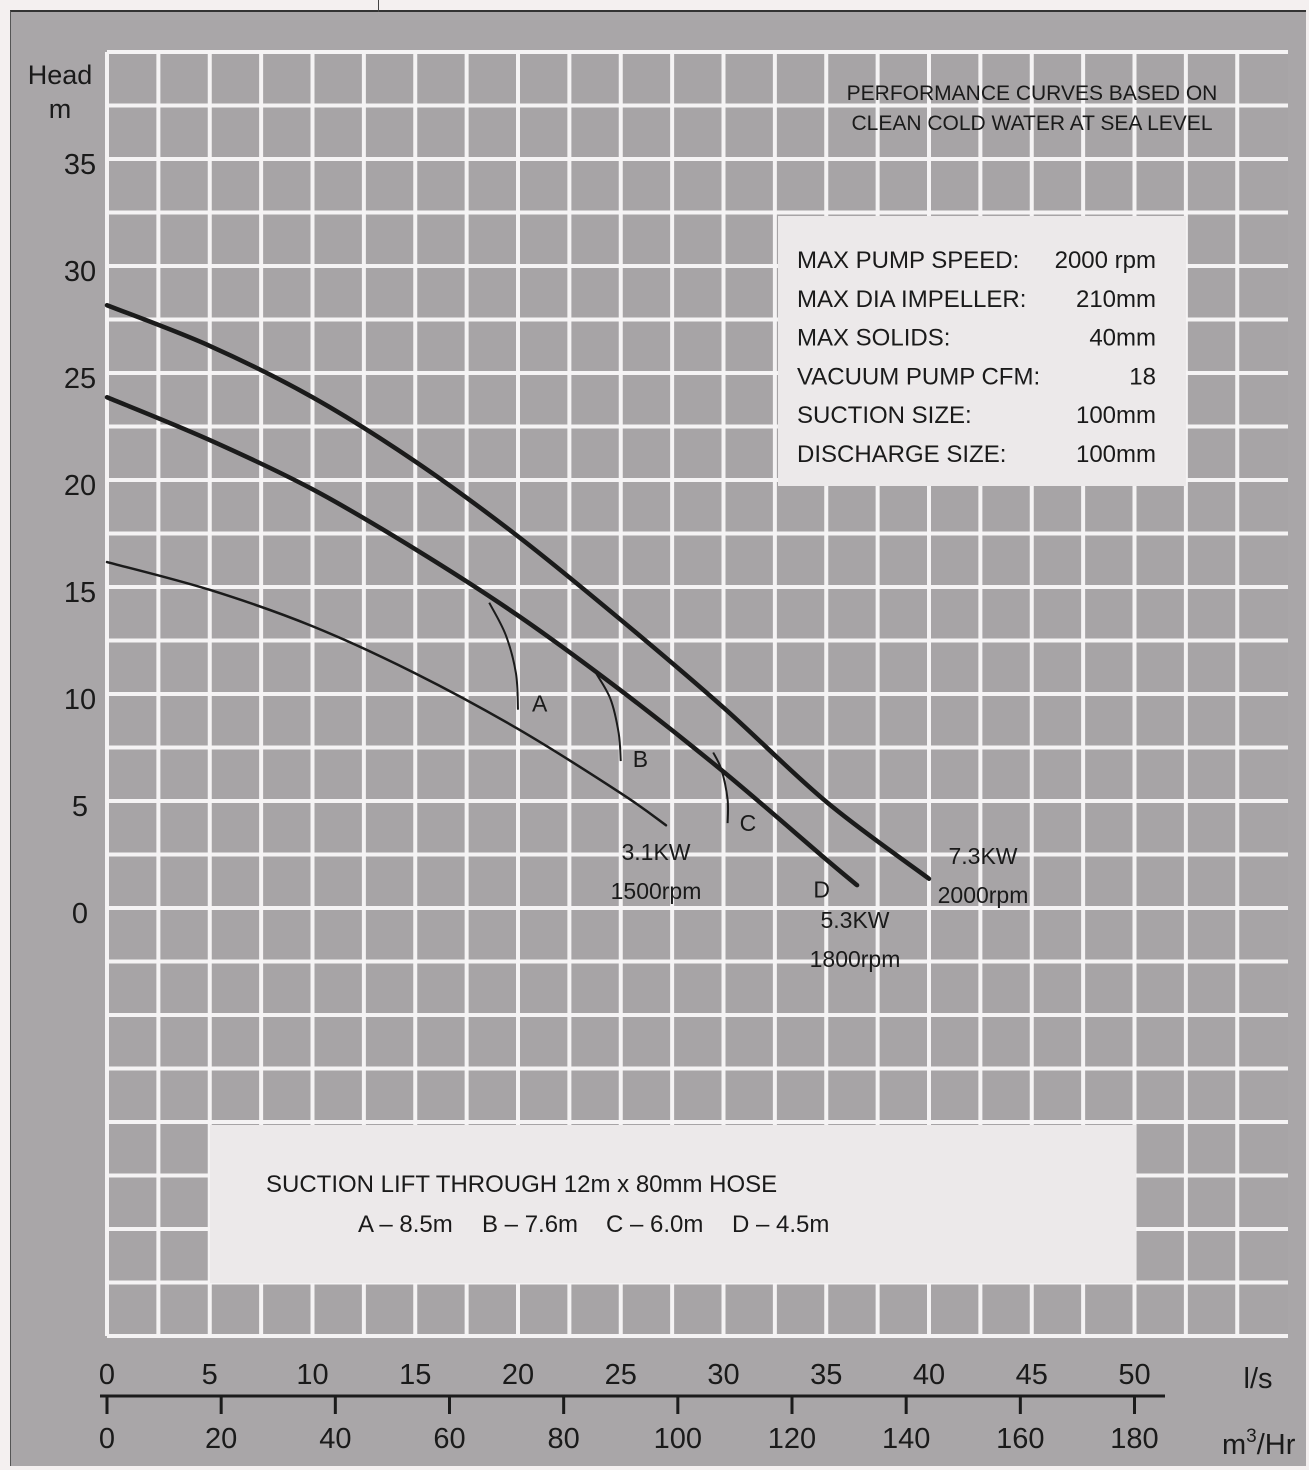 The image size is (1309, 1470). Describe the element at coordinates (80, 165) in the screenshot. I see `y-tick-label: 35` at that location.